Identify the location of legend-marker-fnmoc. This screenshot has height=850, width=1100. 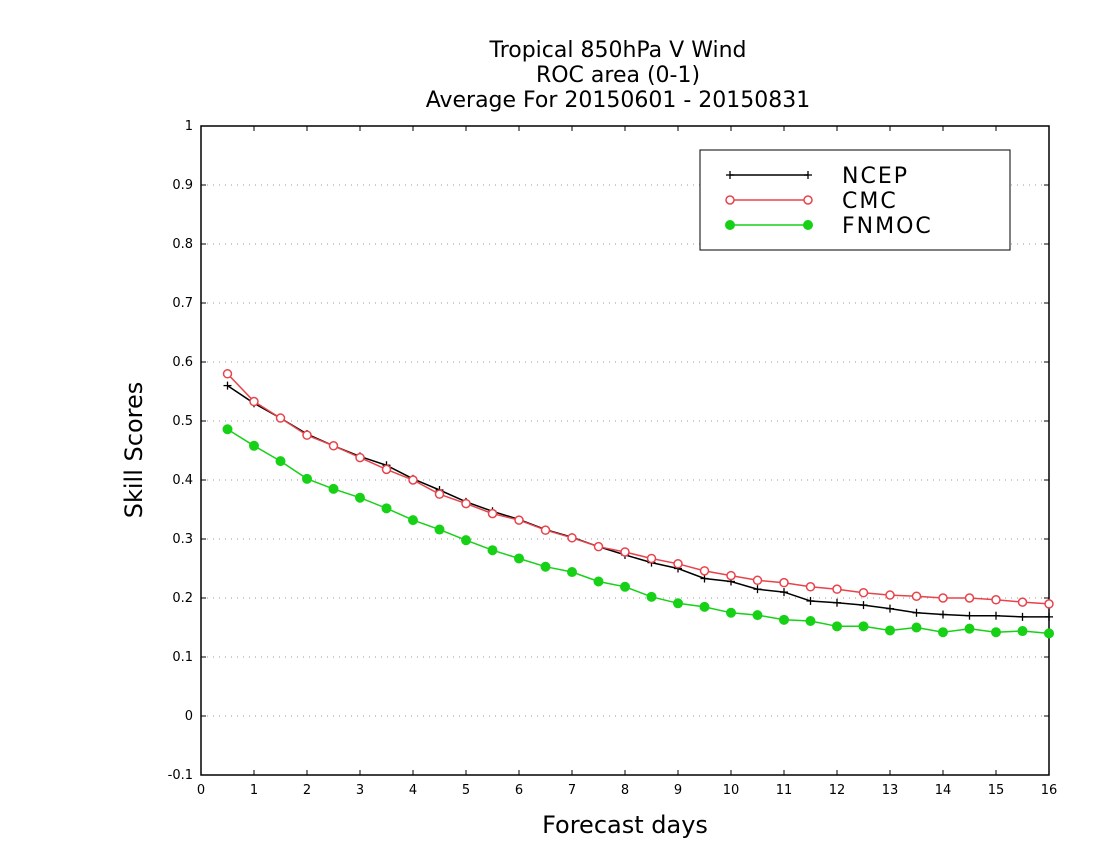
(808, 225).